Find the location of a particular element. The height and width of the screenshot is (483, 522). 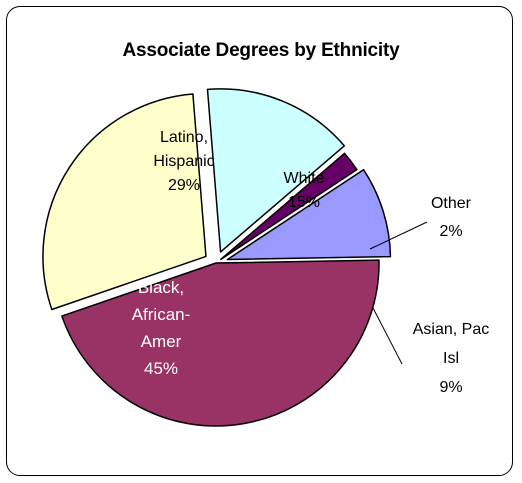

pie-slice-other is located at coordinates (289, 206).